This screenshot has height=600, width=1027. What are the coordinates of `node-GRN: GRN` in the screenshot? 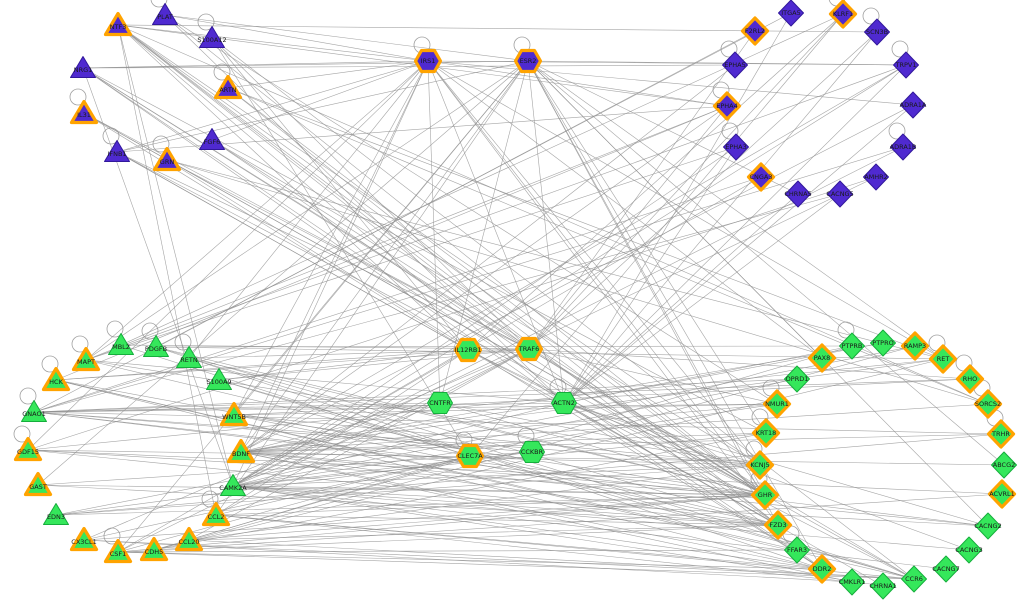 It's located at (167, 159).